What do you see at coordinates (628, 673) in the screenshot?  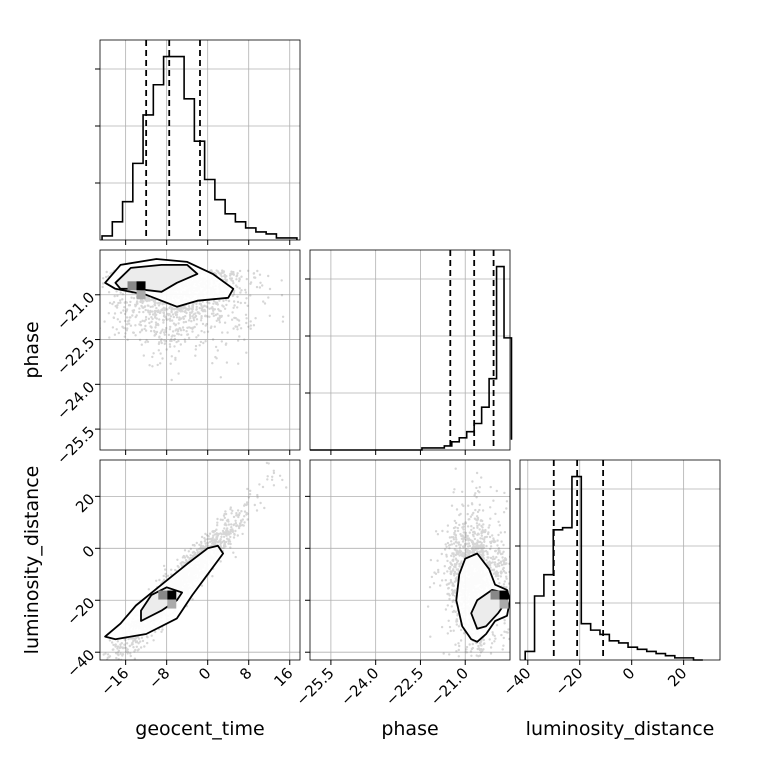 I see `x-tick-label-luminosity-distance: 0` at bounding box center [628, 673].